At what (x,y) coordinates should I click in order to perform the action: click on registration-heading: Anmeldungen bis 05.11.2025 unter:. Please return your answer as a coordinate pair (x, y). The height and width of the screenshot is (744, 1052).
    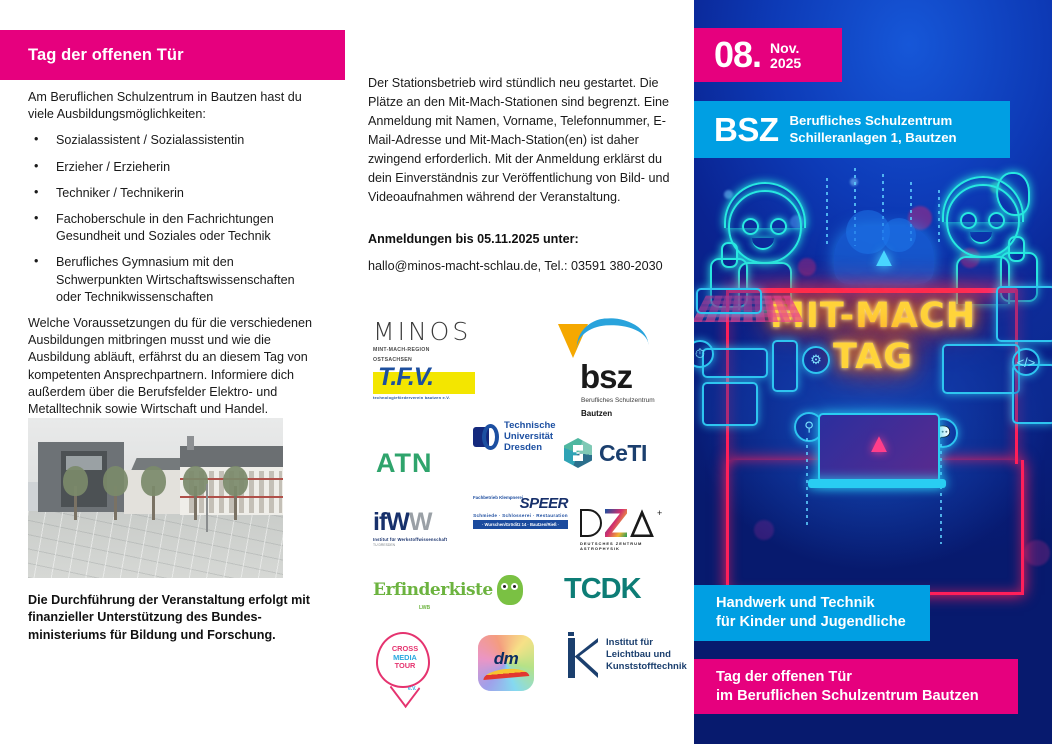
    Looking at the image, I should click on (473, 239).